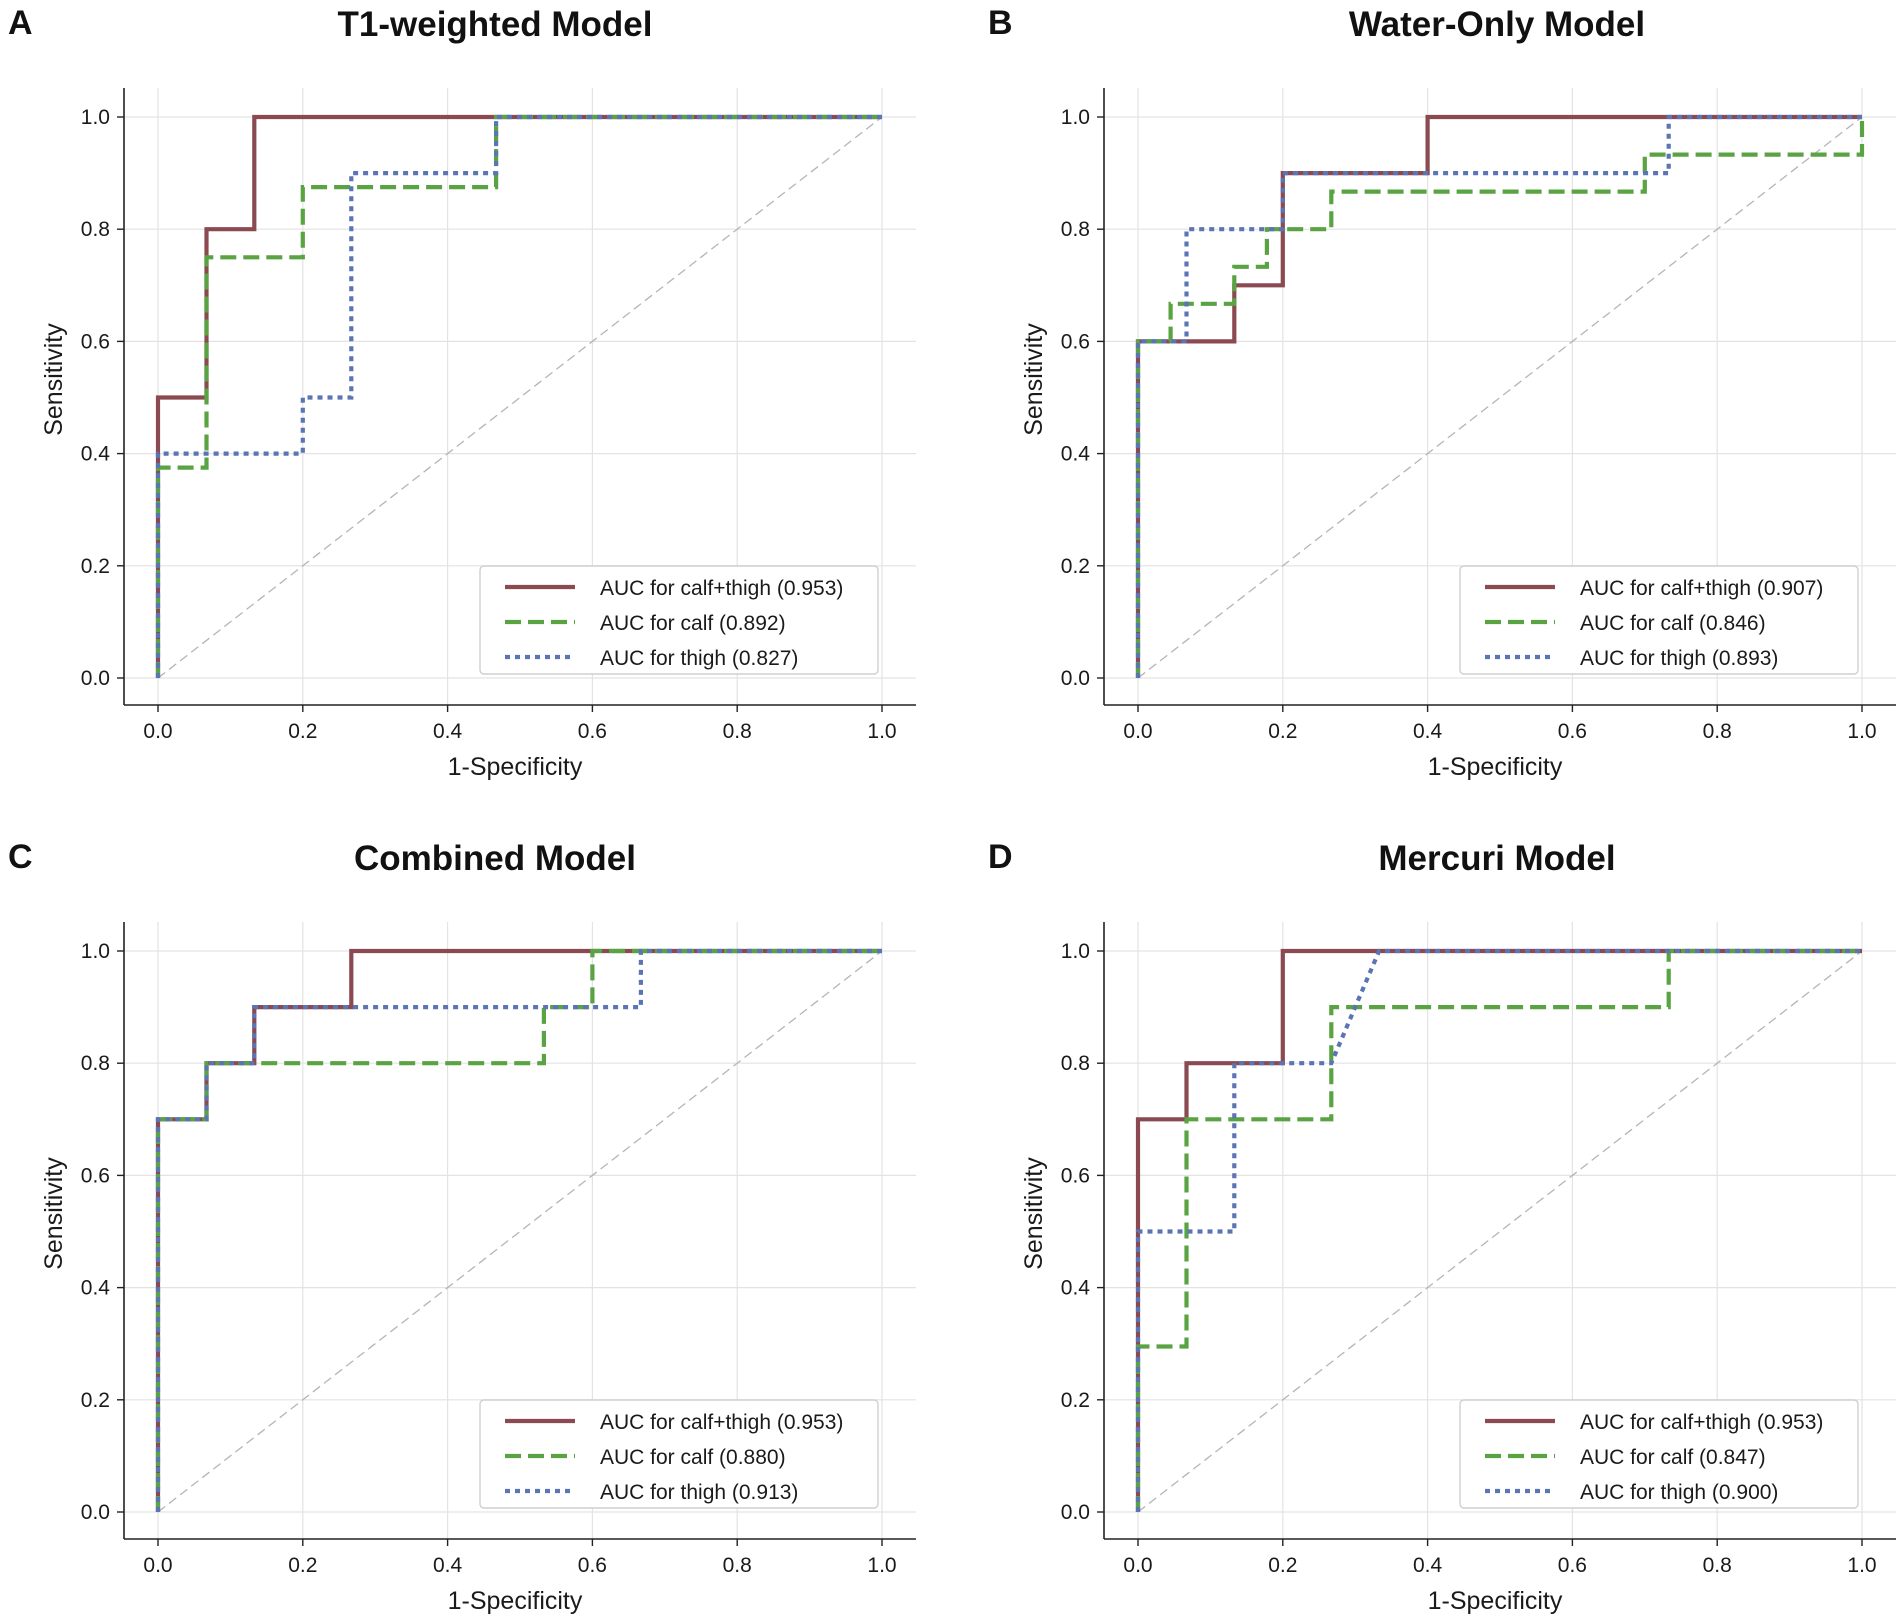 The height and width of the screenshot is (1622, 1902). I want to click on legend-label: AUC for calf+thigh (0.907), so click(1701, 588).